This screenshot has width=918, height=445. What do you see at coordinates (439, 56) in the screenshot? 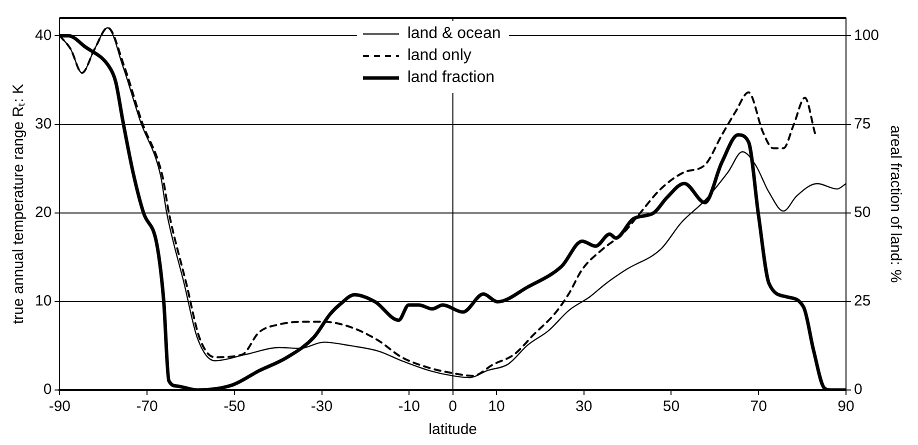
I see `legend-label: land only` at bounding box center [439, 56].